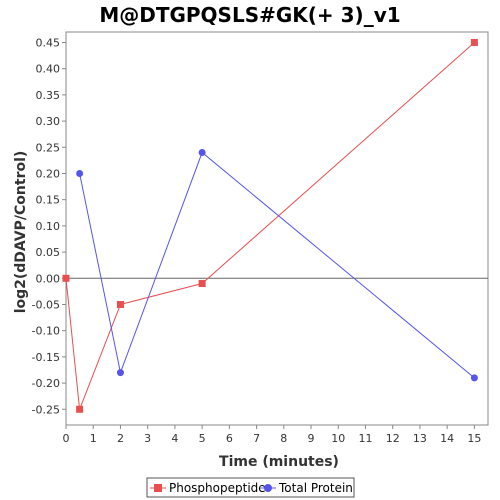 The height and width of the screenshot is (500, 500). What do you see at coordinates (202, 438) in the screenshot?
I see `x-tick-label: 5` at bounding box center [202, 438].